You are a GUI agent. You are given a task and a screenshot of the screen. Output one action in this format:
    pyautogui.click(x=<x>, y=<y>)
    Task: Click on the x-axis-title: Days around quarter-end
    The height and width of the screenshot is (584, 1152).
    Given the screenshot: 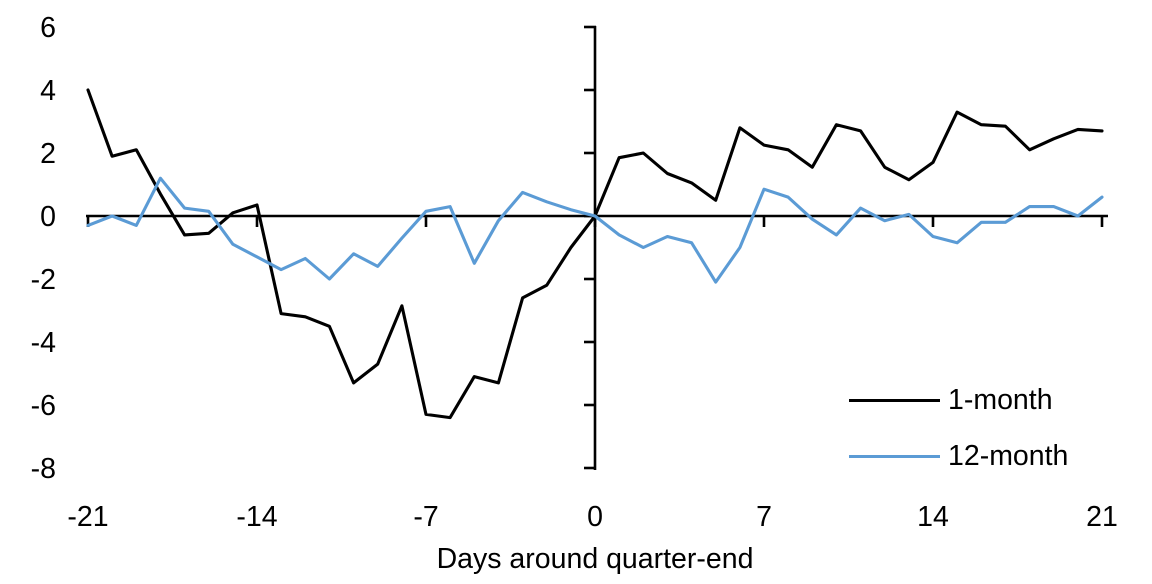 What is the action you would take?
    pyautogui.click(x=595, y=559)
    